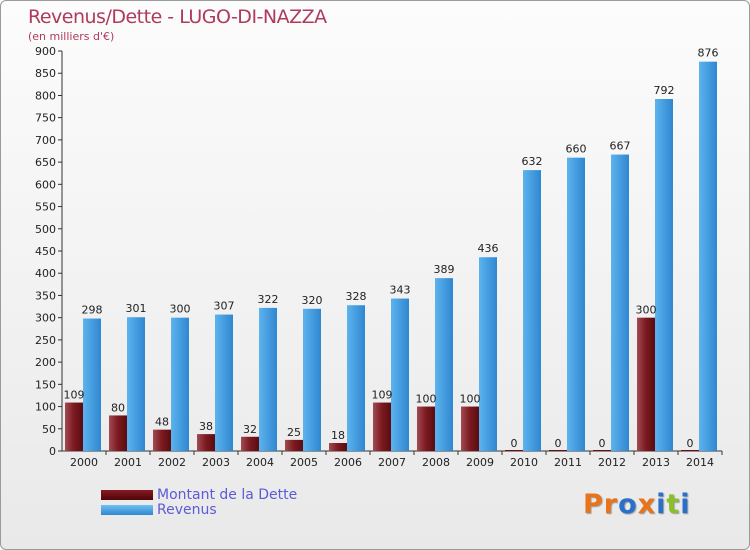 The image size is (750, 550). What do you see at coordinates (127, 510) in the screenshot?
I see `legend-swatch-revenus` at bounding box center [127, 510].